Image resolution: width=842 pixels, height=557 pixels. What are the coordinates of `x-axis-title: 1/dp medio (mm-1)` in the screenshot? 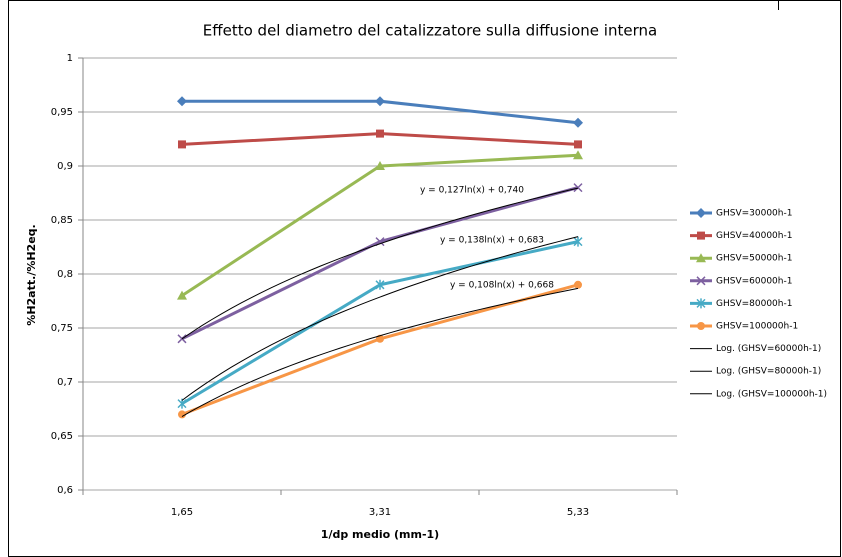 It's located at (380, 534).